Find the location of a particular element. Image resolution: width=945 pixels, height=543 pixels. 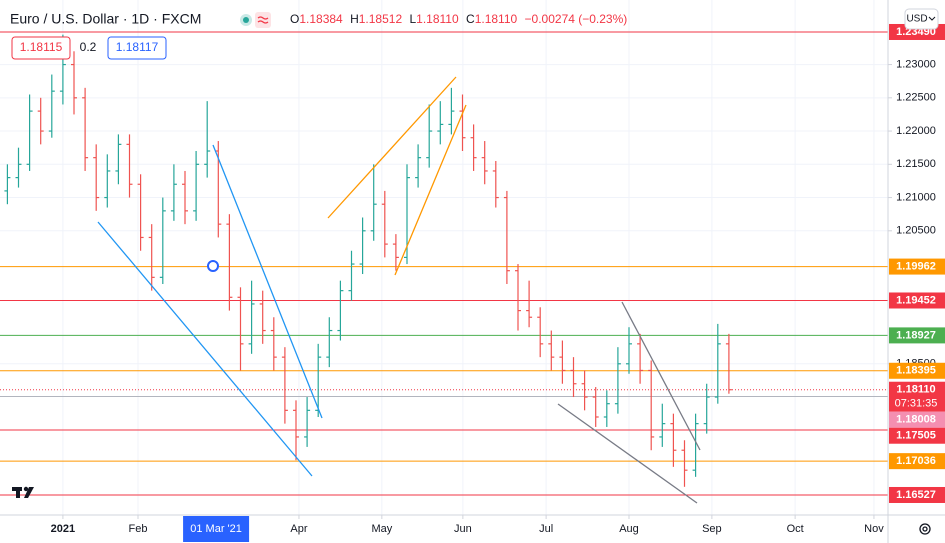

sell-button is located at coordinates (41, 48).